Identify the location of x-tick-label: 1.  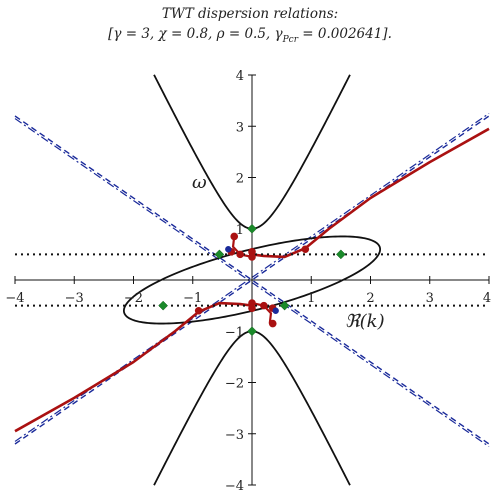
(311, 298).